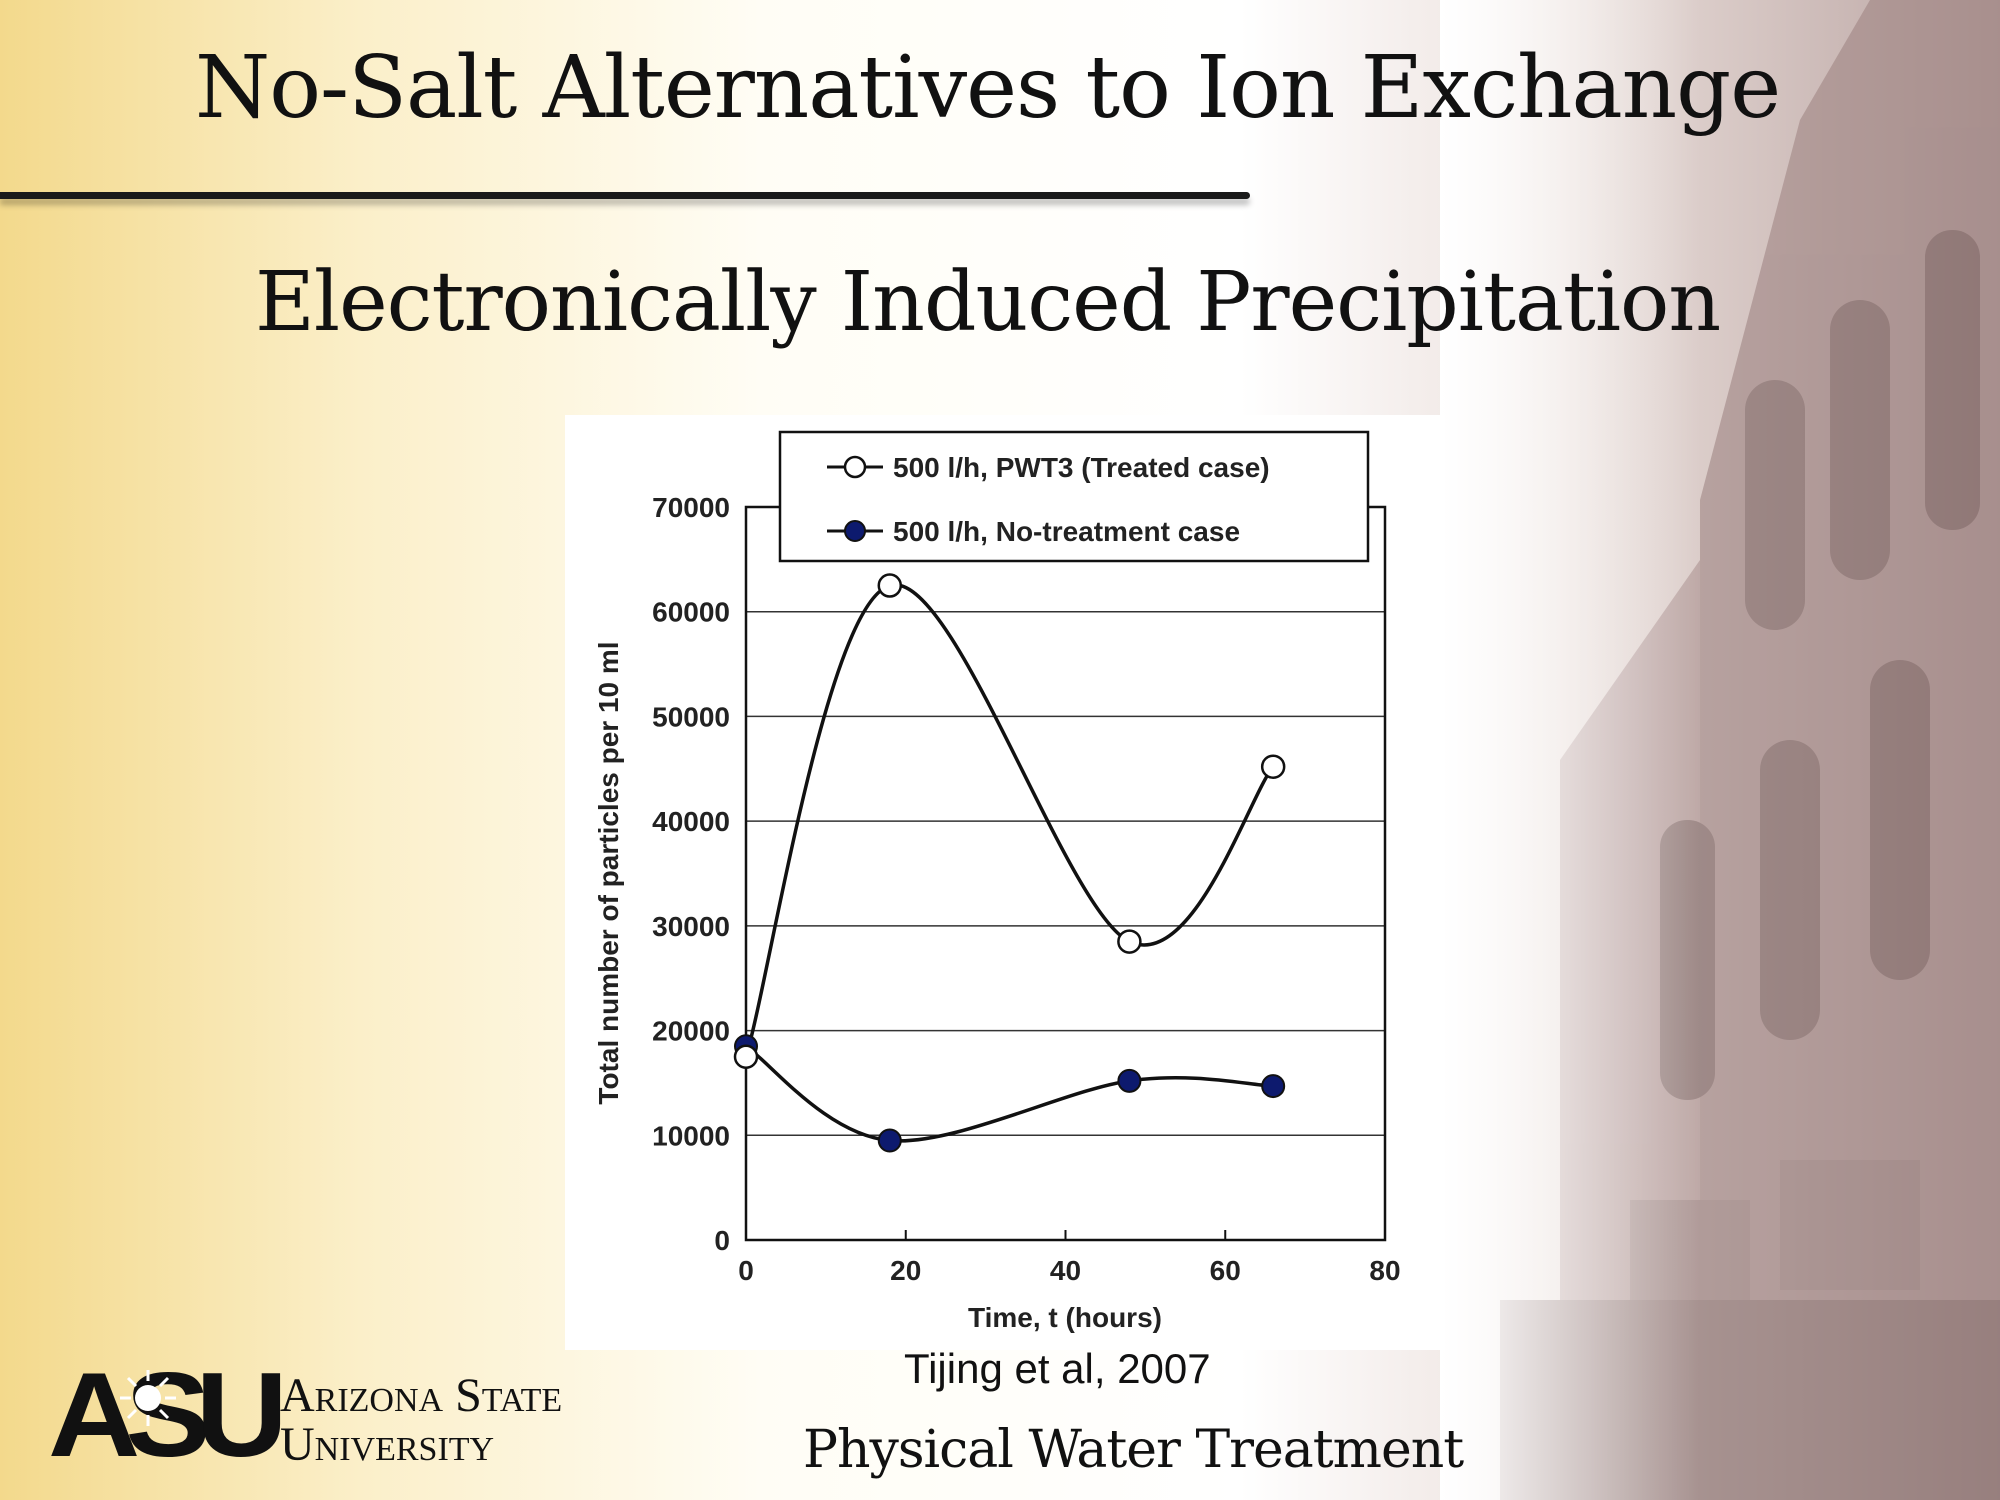 The image size is (2000, 1500). What do you see at coordinates (746, 1270) in the screenshot?
I see `x-tick-label-0: 0` at bounding box center [746, 1270].